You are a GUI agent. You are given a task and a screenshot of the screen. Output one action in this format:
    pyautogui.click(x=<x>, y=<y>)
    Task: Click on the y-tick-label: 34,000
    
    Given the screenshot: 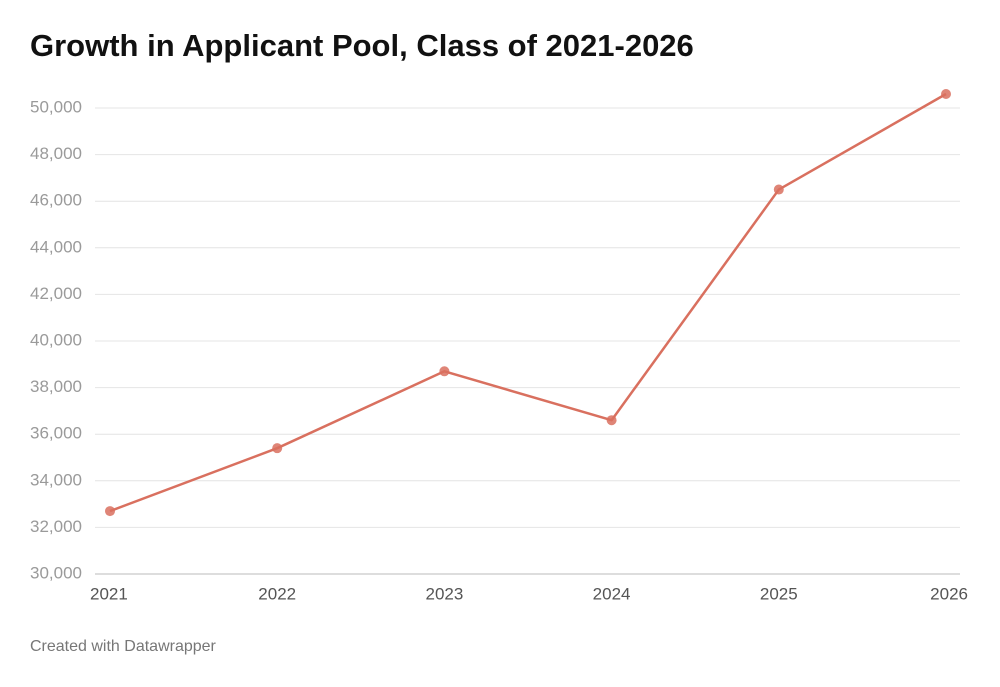 What is the action you would take?
    pyautogui.click(x=56, y=479)
    